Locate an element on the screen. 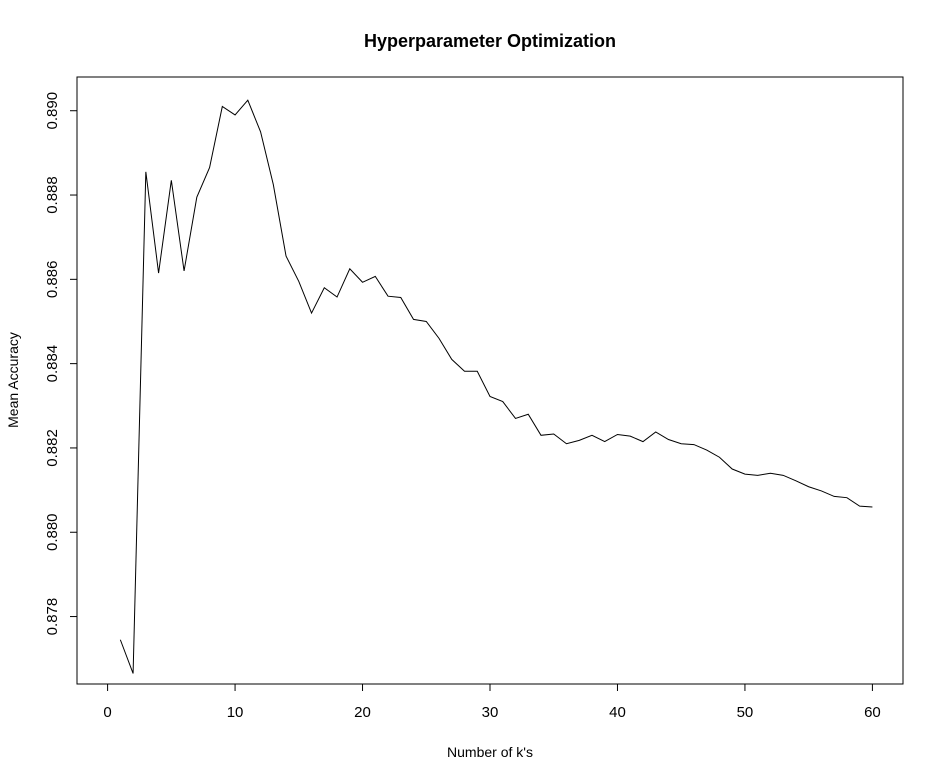 The height and width of the screenshot is (781, 943). x-tick-label: 0 is located at coordinates (107, 712).